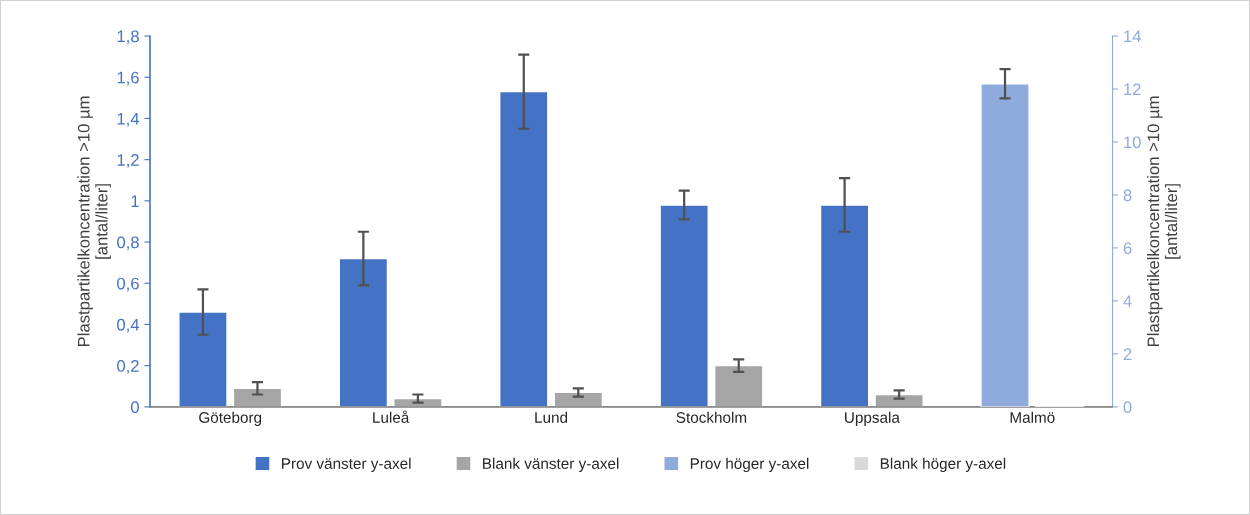  Describe the element at coordinates (551, 417) in the screenshot. I see `x-tick-label: Lund` at that location.